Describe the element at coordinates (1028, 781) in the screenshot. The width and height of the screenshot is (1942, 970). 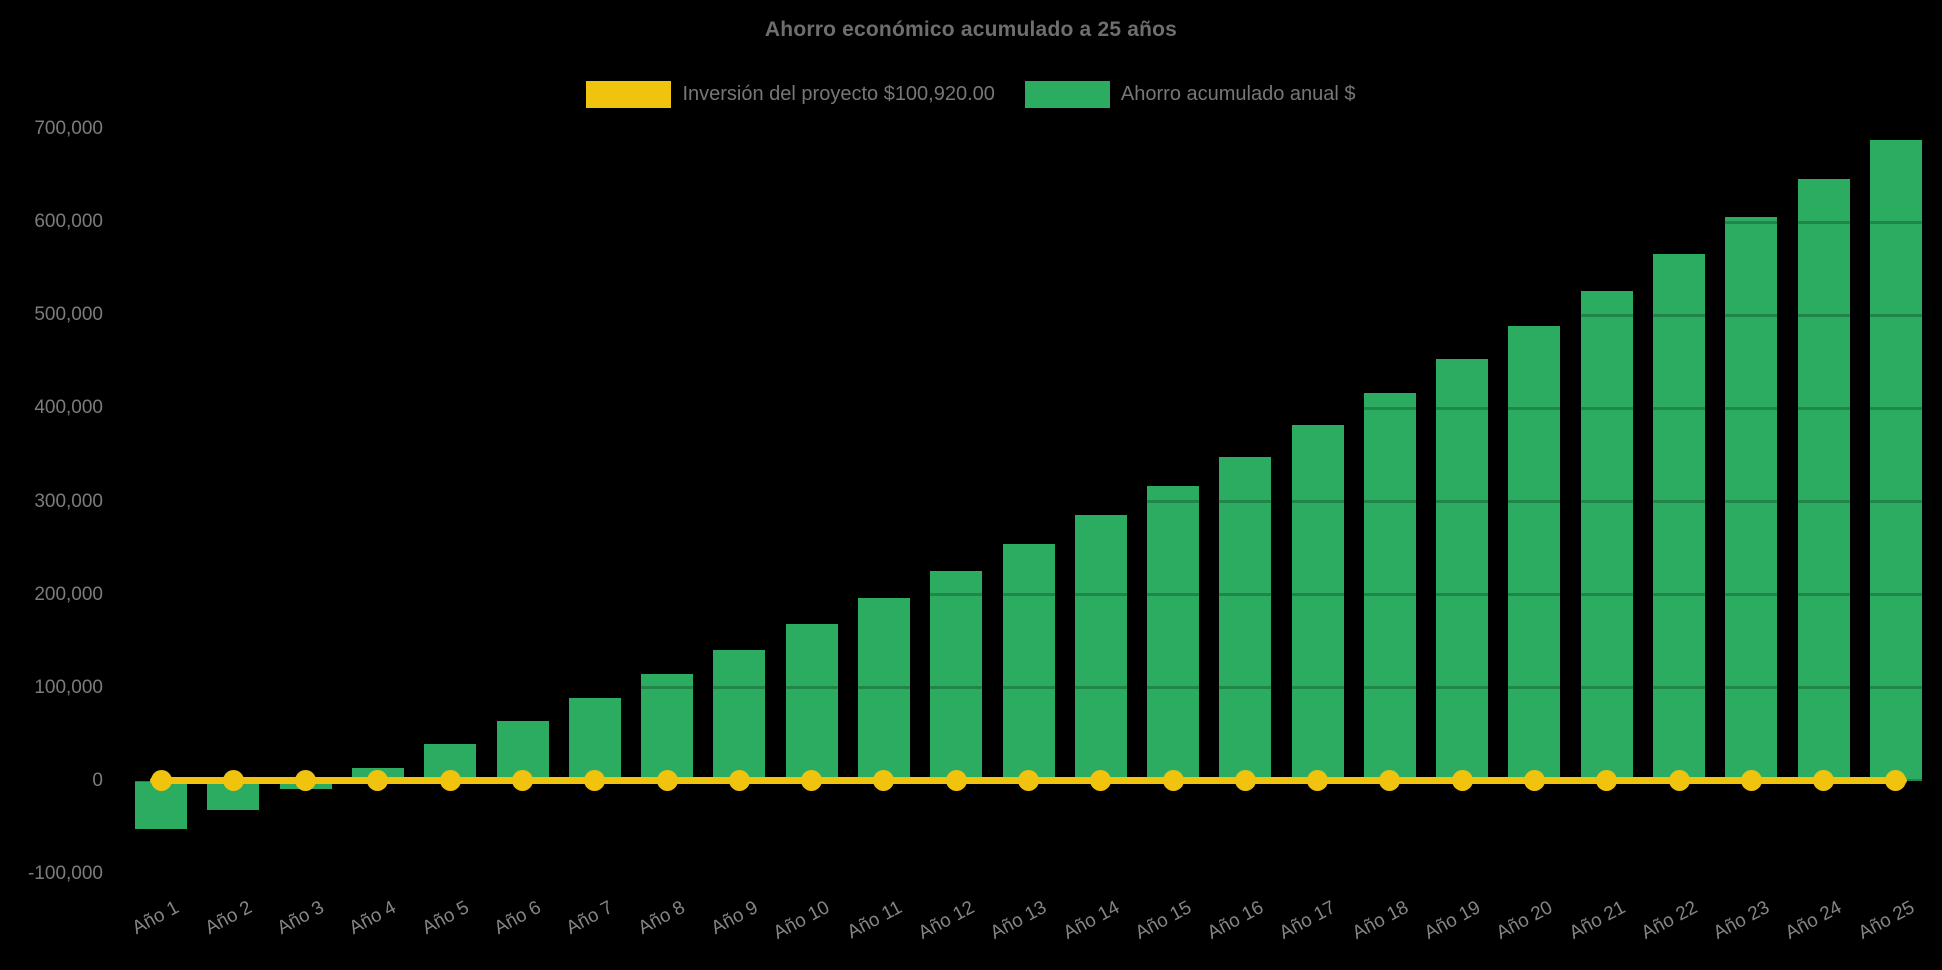
I see `investment-point-año-13` at that location.